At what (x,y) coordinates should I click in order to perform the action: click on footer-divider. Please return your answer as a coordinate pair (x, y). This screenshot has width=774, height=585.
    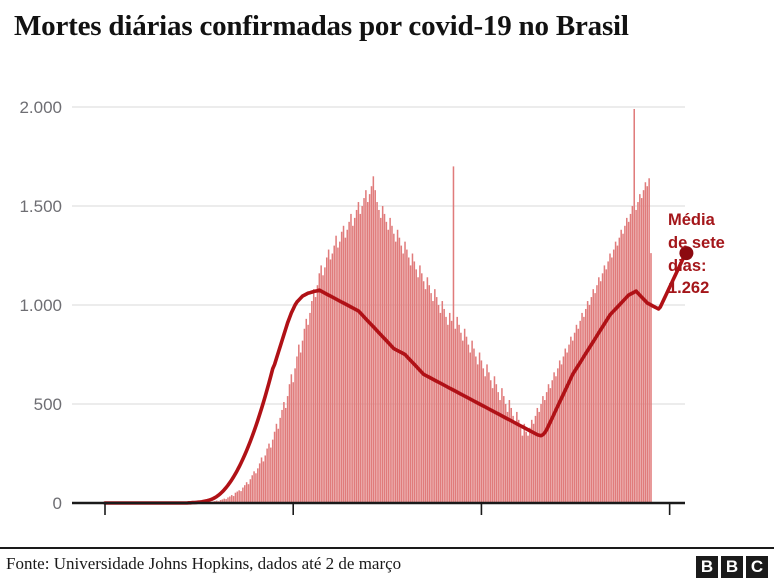
    Looking at the image, I should click on (387, 548).